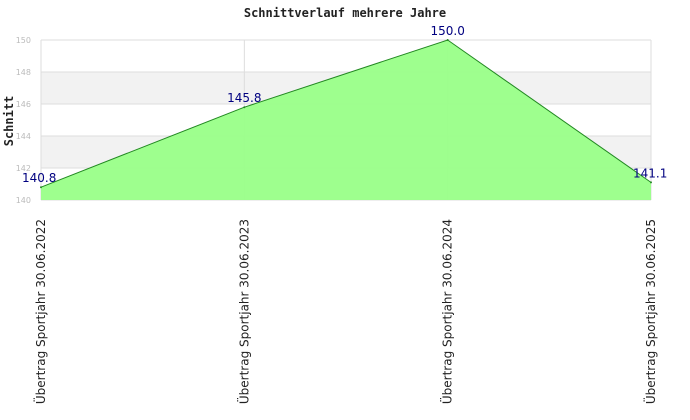 Image resolution: width=690 pixels, height=420 pixels. Describe the element at coordinates (650, 173) in the screenshot. I see `data-label: 141.1` at that location.